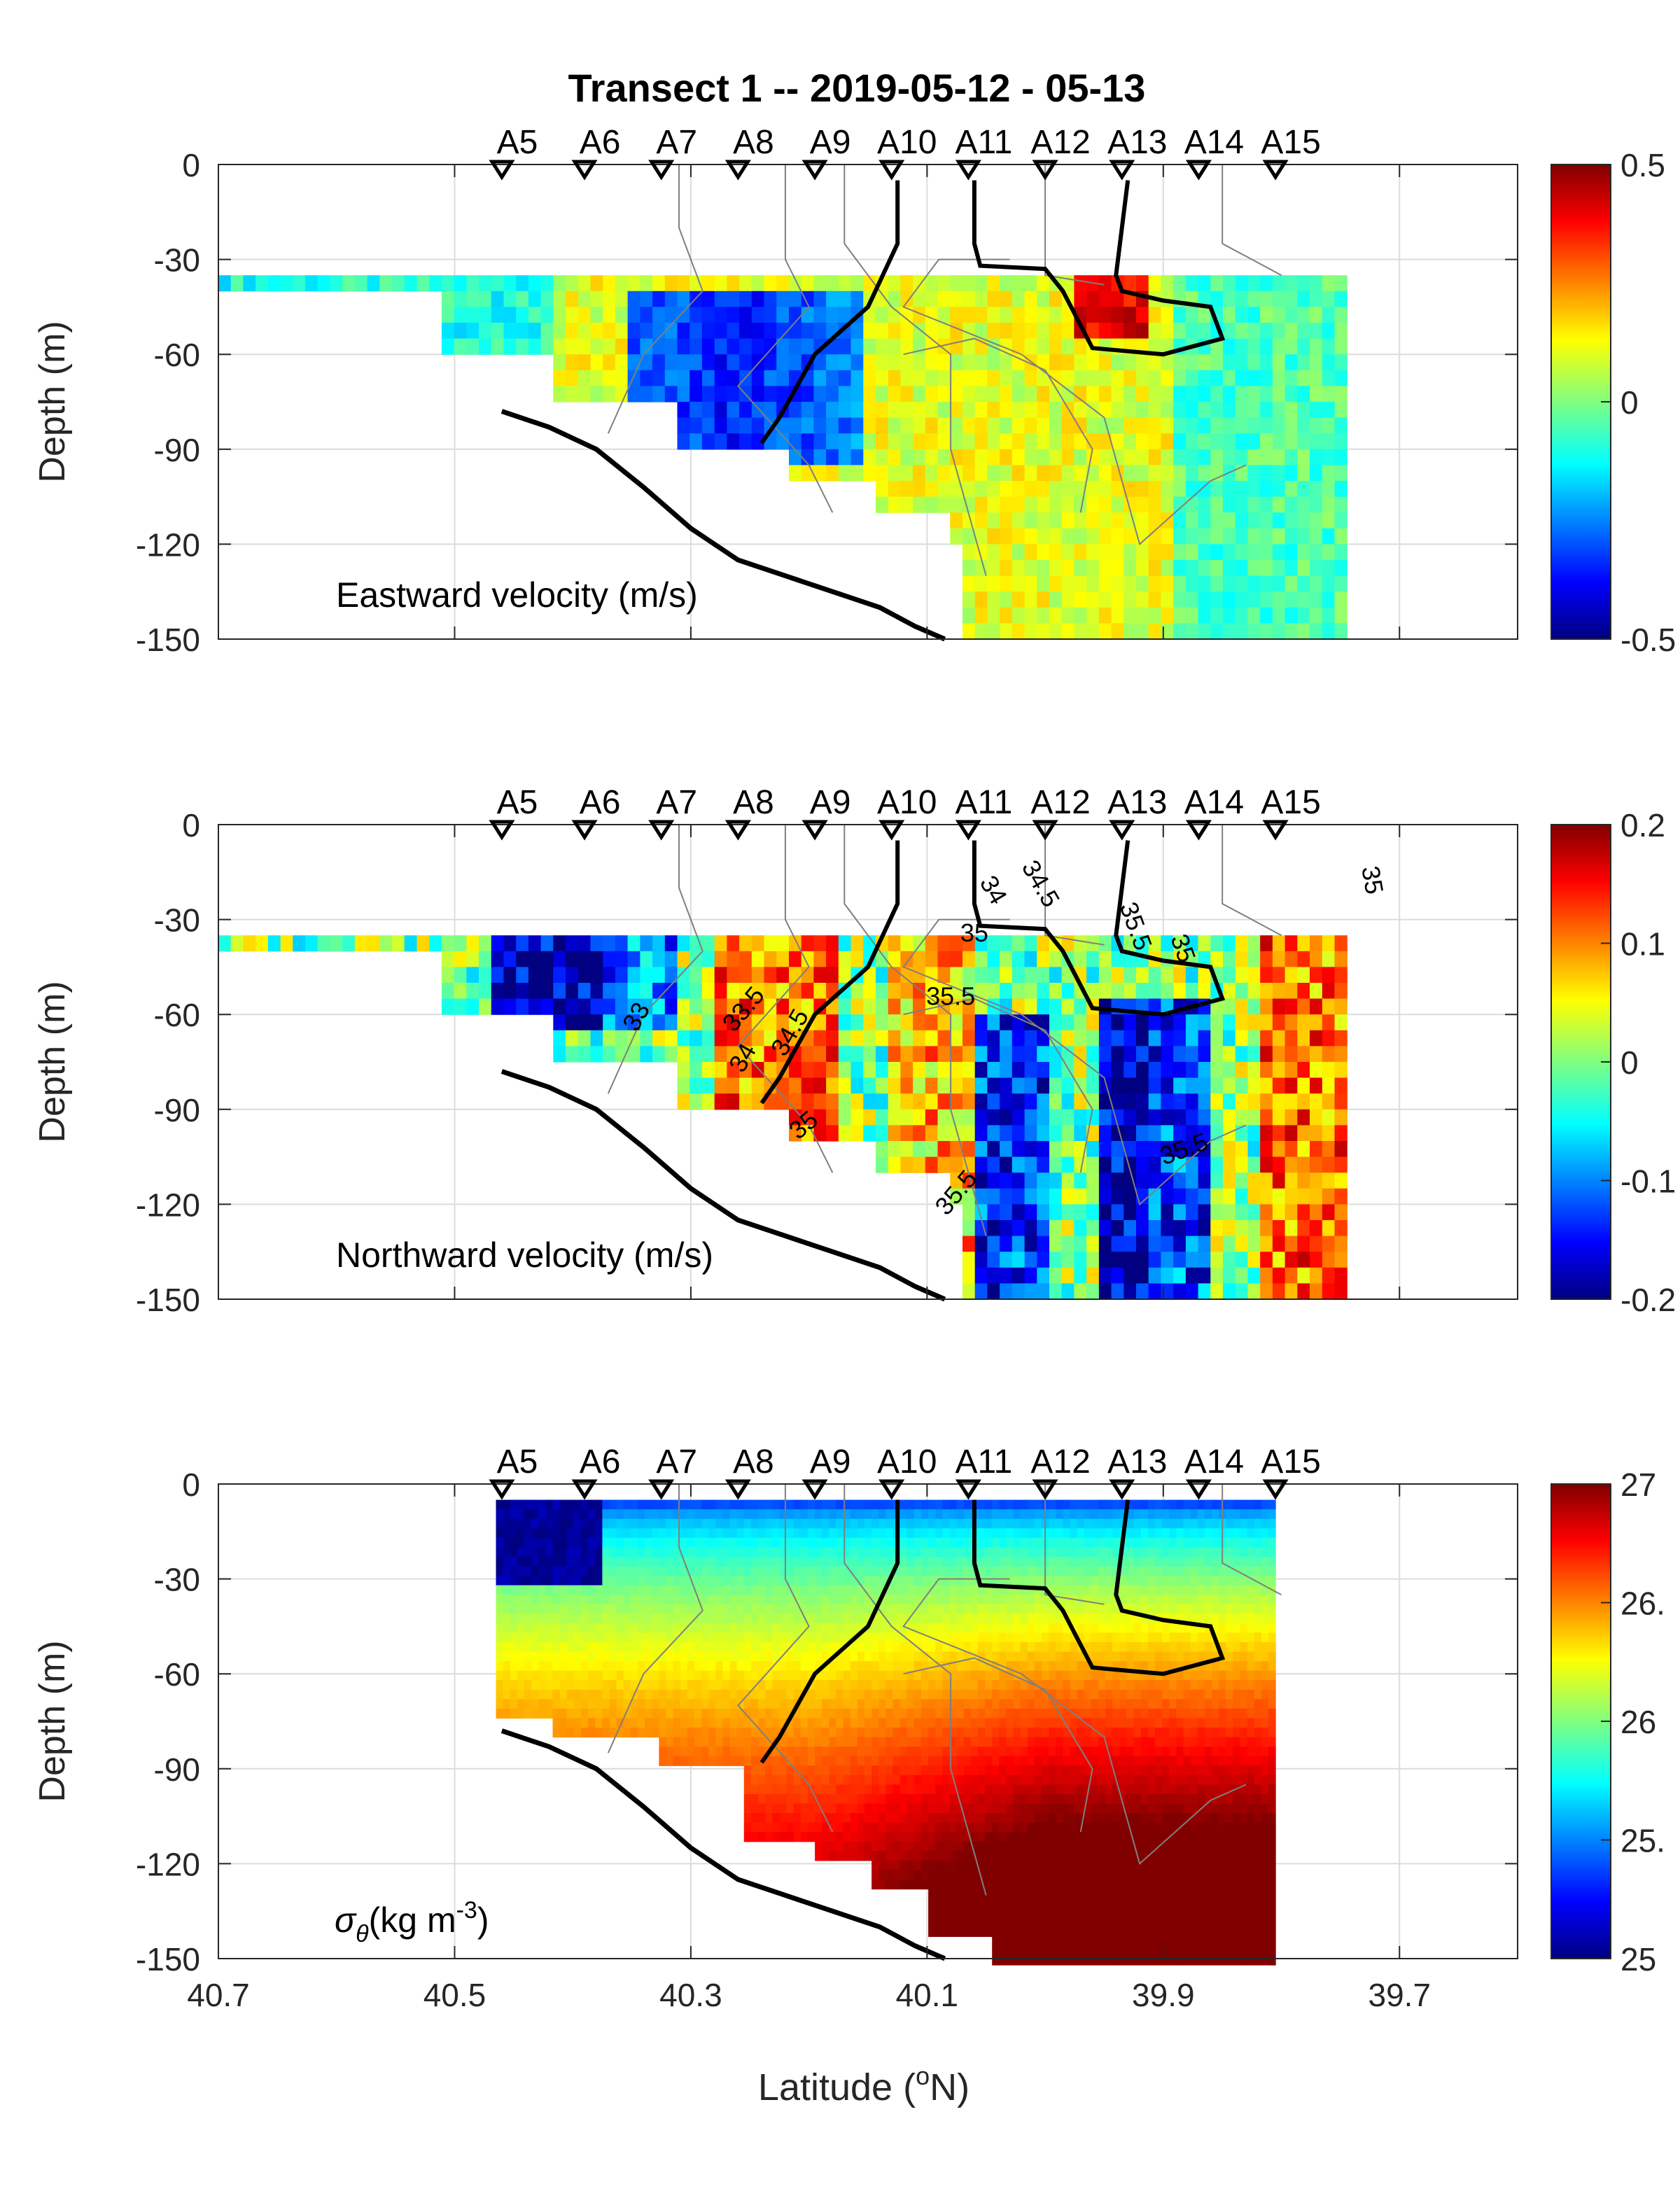  Describe the element at coordinates (1252, 220) in the screenshot. I see `contour-line` at that location.